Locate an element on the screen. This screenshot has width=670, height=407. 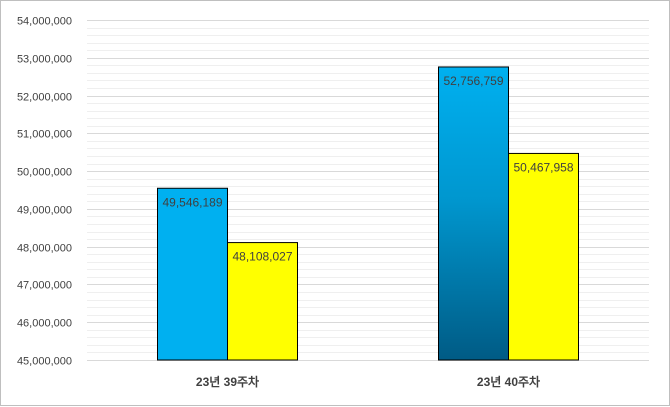
y-tick-label: 54,000,000 is located at coordinates (44, 22).